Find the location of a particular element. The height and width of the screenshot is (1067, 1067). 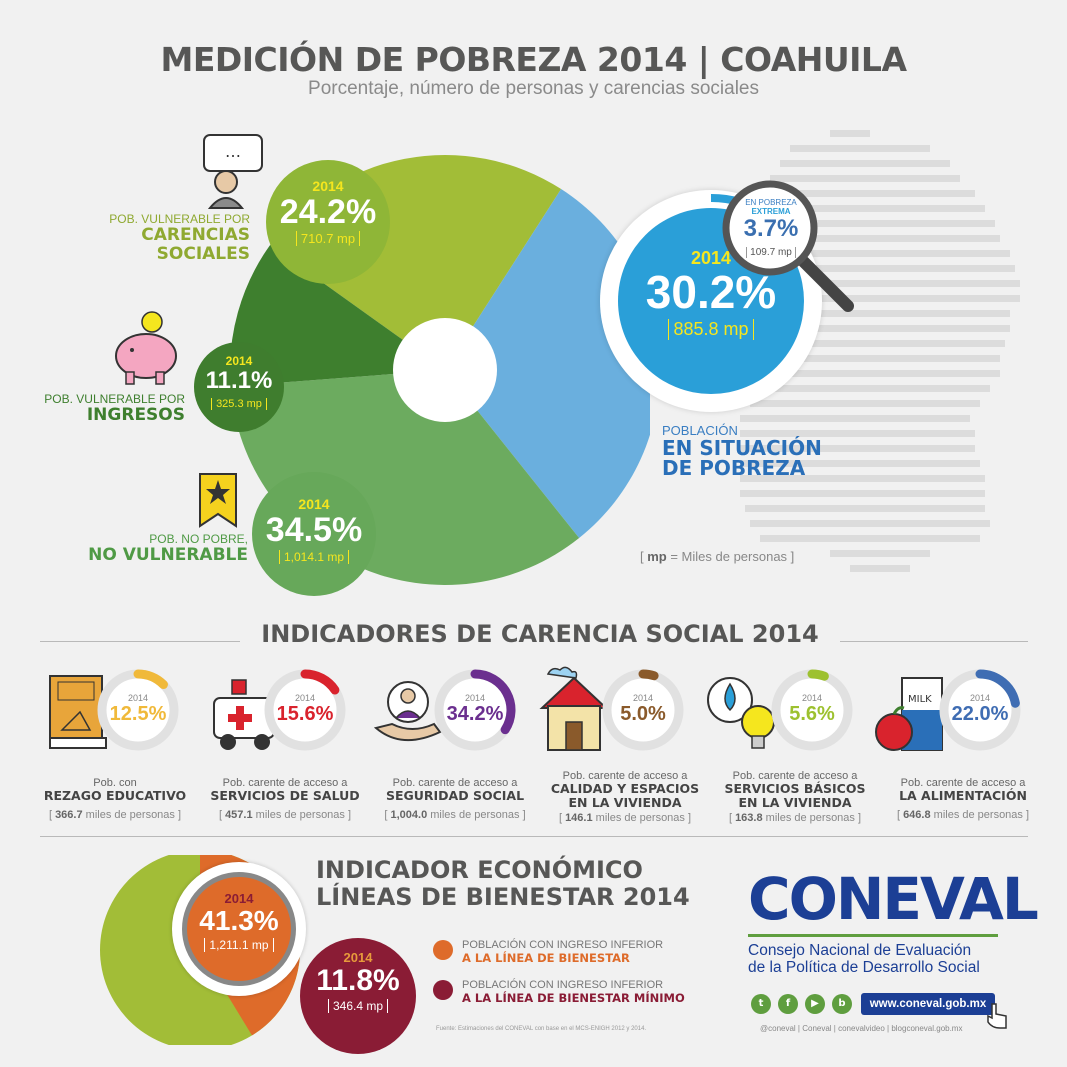

label-ingresos: POB. VULNERABLE POR INGRESOS is located at coordinates (114, 408).